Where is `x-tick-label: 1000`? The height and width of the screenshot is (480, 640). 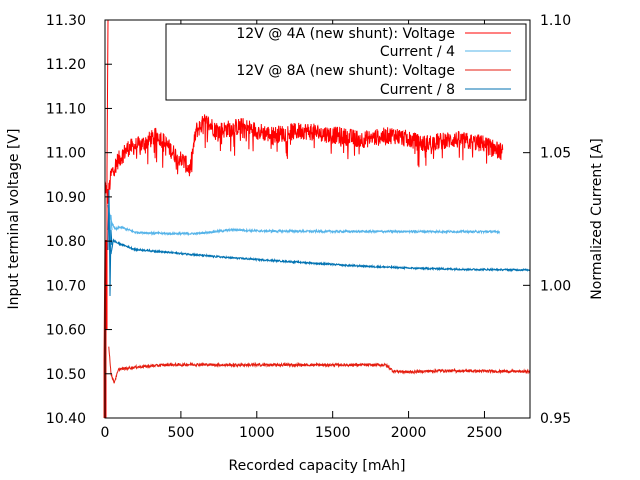 x-tick-label: 1000 is located at coordinates (257, 433).